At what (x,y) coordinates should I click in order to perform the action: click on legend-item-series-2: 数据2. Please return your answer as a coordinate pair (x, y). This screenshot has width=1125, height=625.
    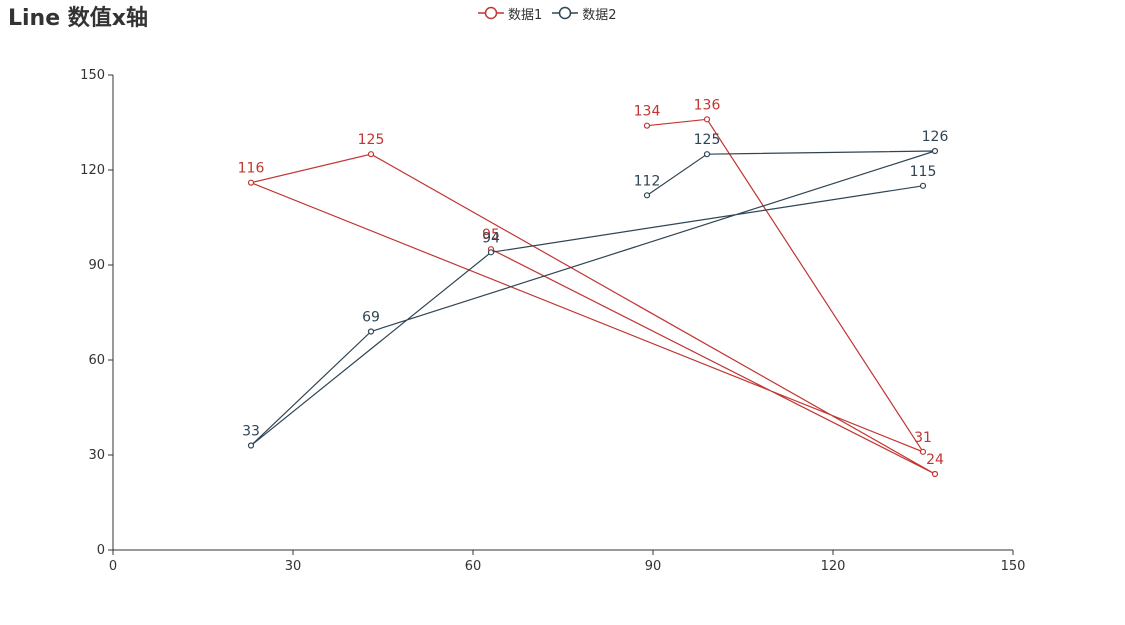
    Looking at the image, I should click on (584, 13).